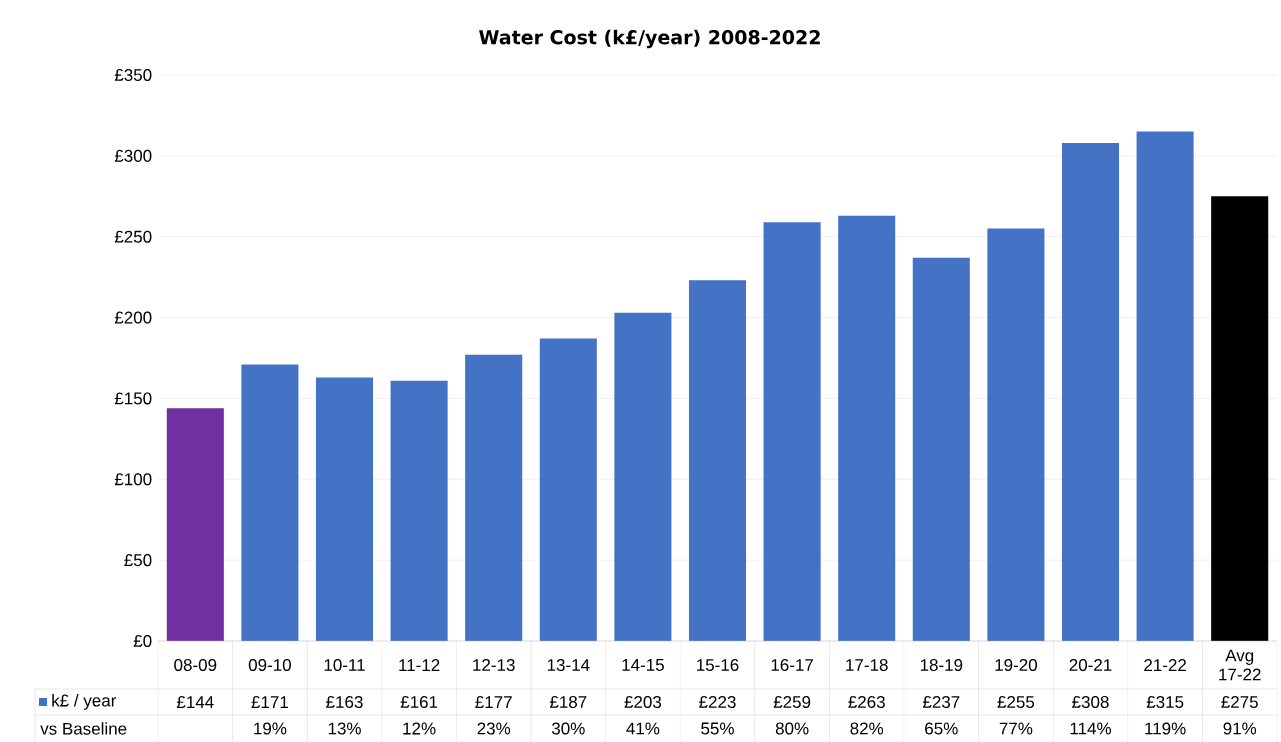  What do you see at coordinates (344, 702) in the screenshot?
I see `data-label: £163` at bounding box center [344, 702].